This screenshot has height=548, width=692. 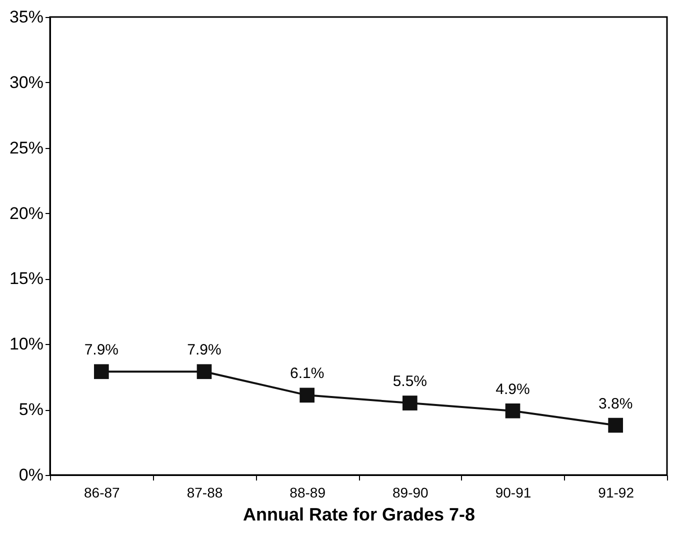 What do you see at coordinates (410, 492) in the screenshot?
I see `x-tick-label: 89-90` at bounding box center [410, 492].